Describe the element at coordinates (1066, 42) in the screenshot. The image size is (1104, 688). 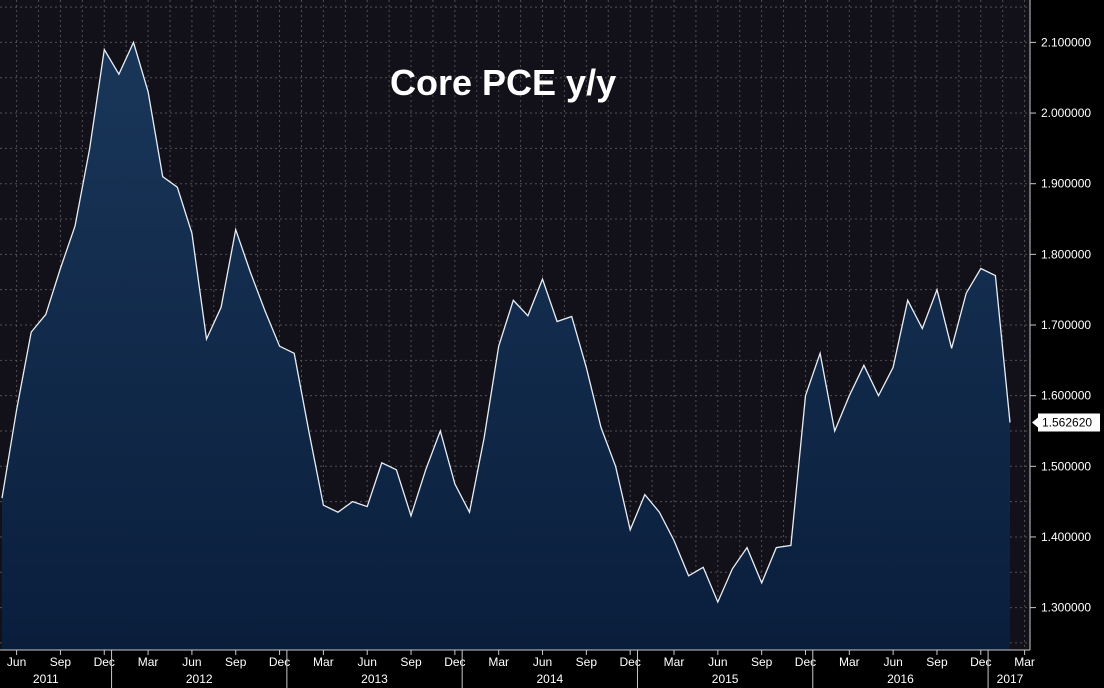
I see `y-tick-label: 2.100000` at that location.